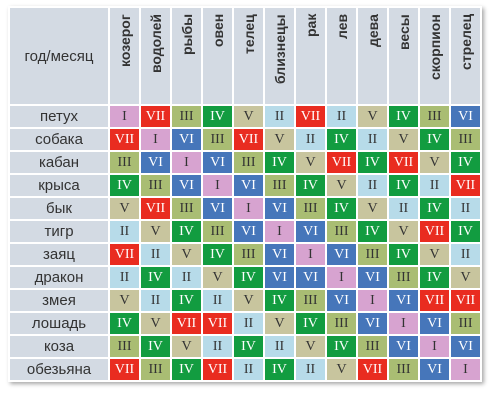  I want to click on month-header: лев, so click(341, 56).